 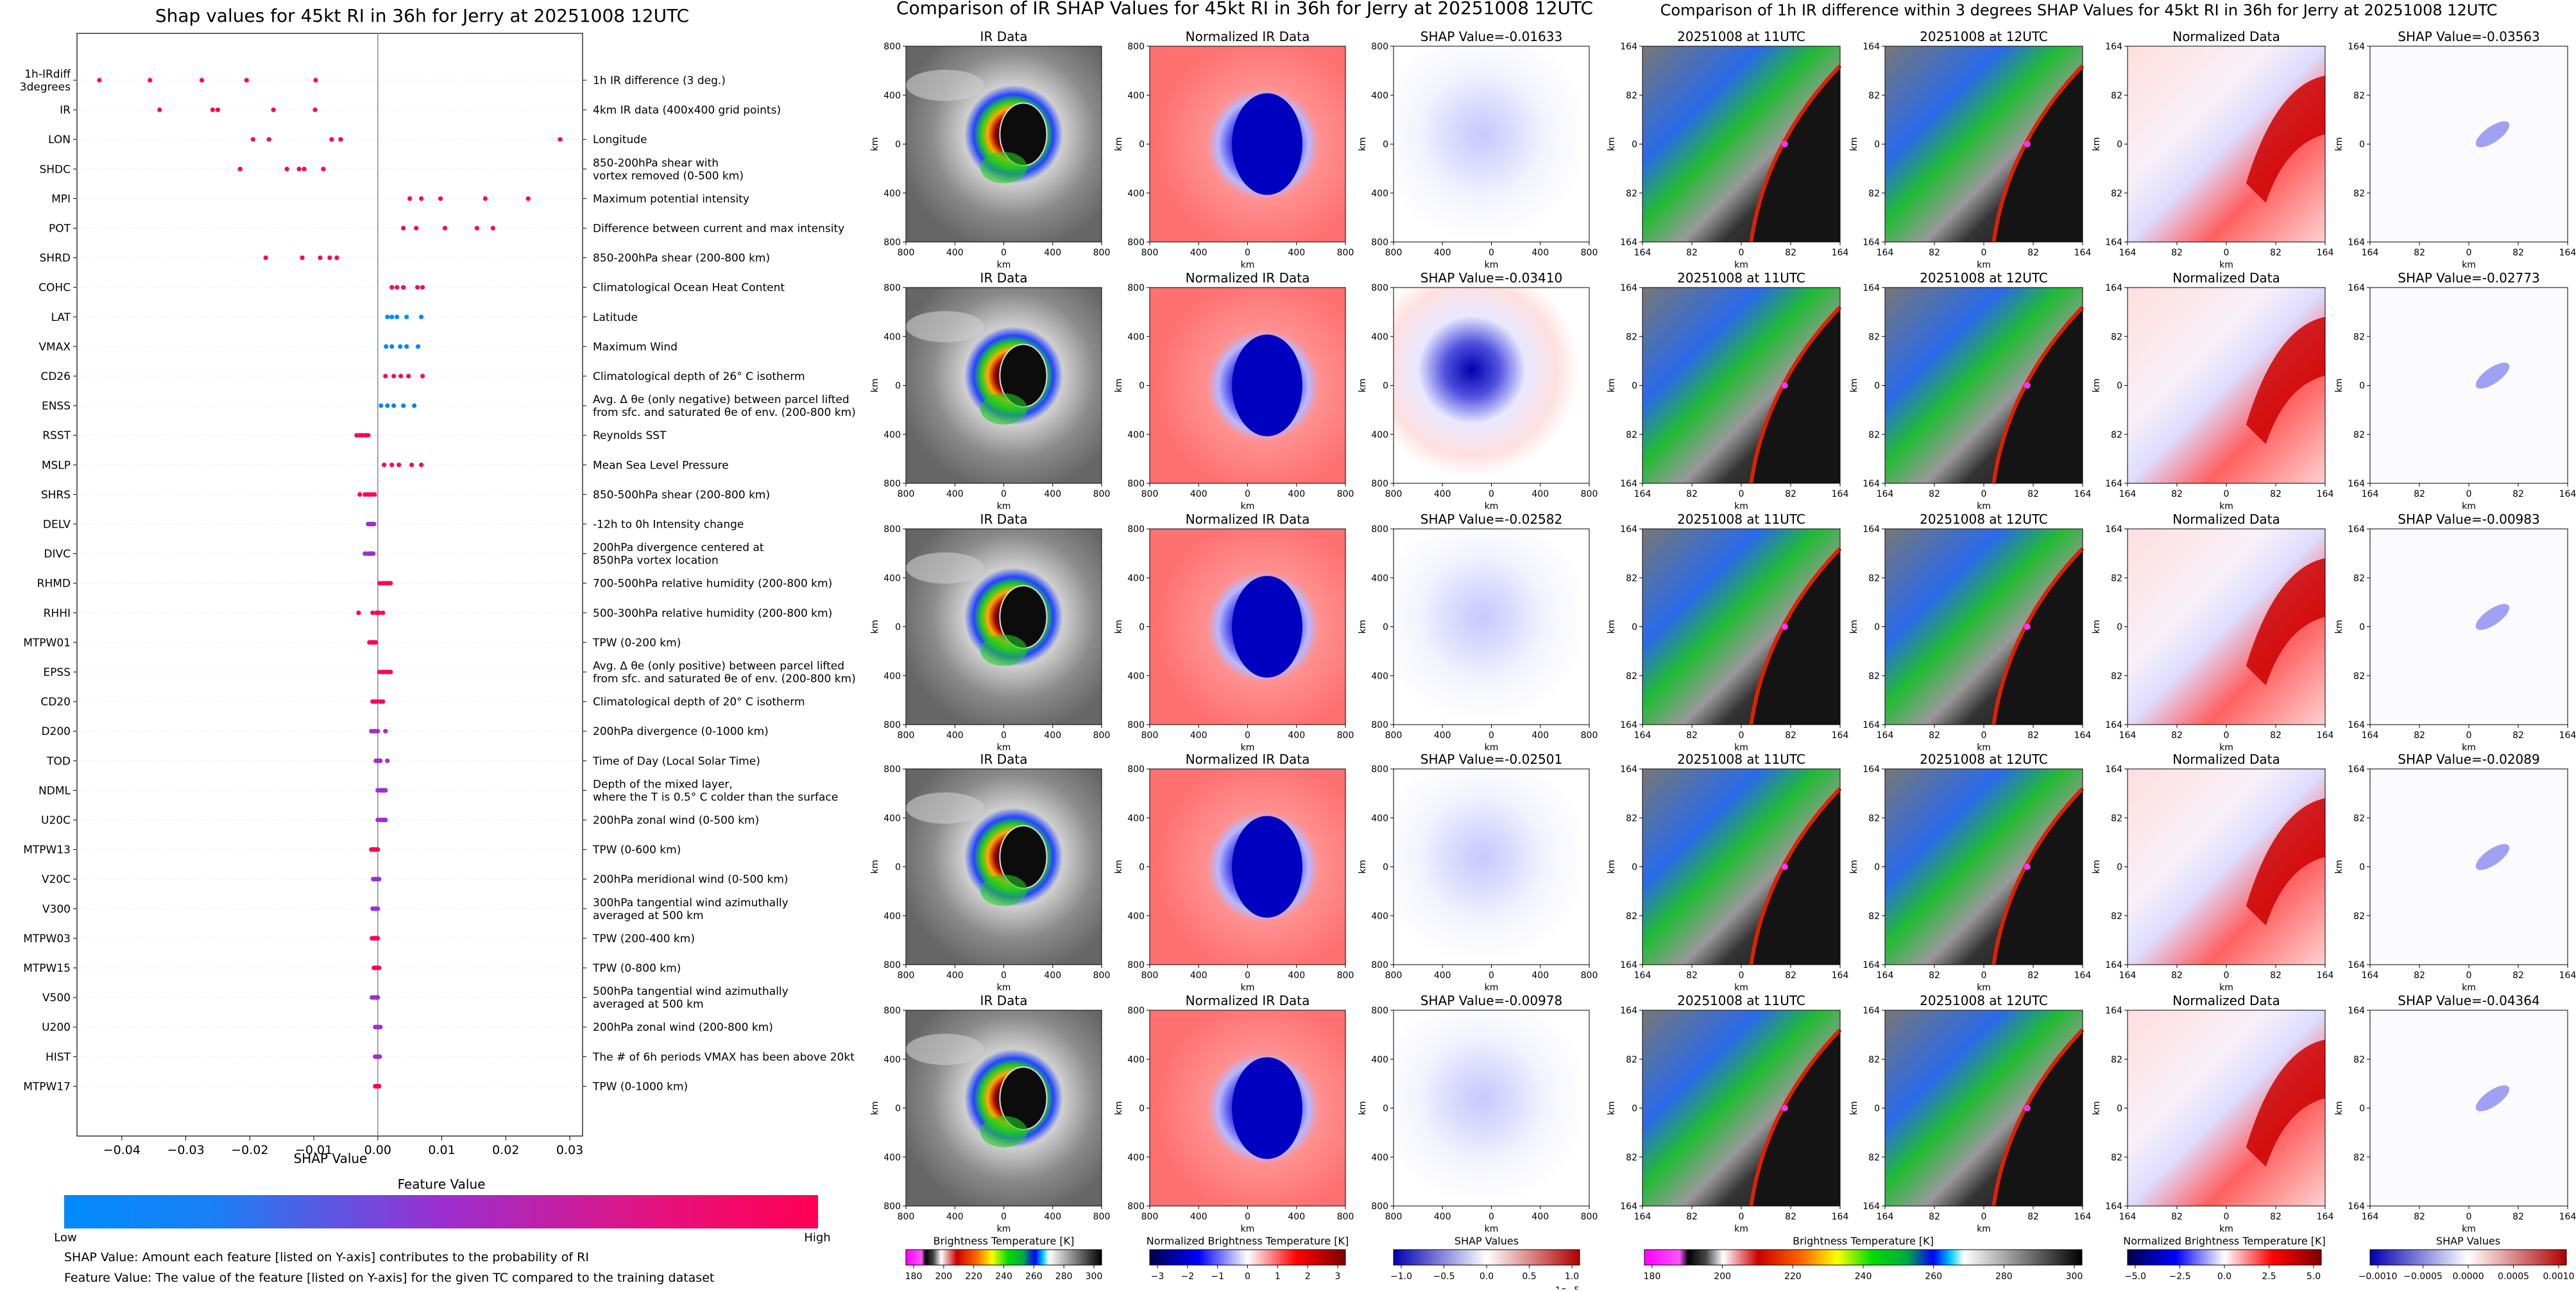 I want to click on panel-title: Normalized IR Data, so click(x=1248, y=278).